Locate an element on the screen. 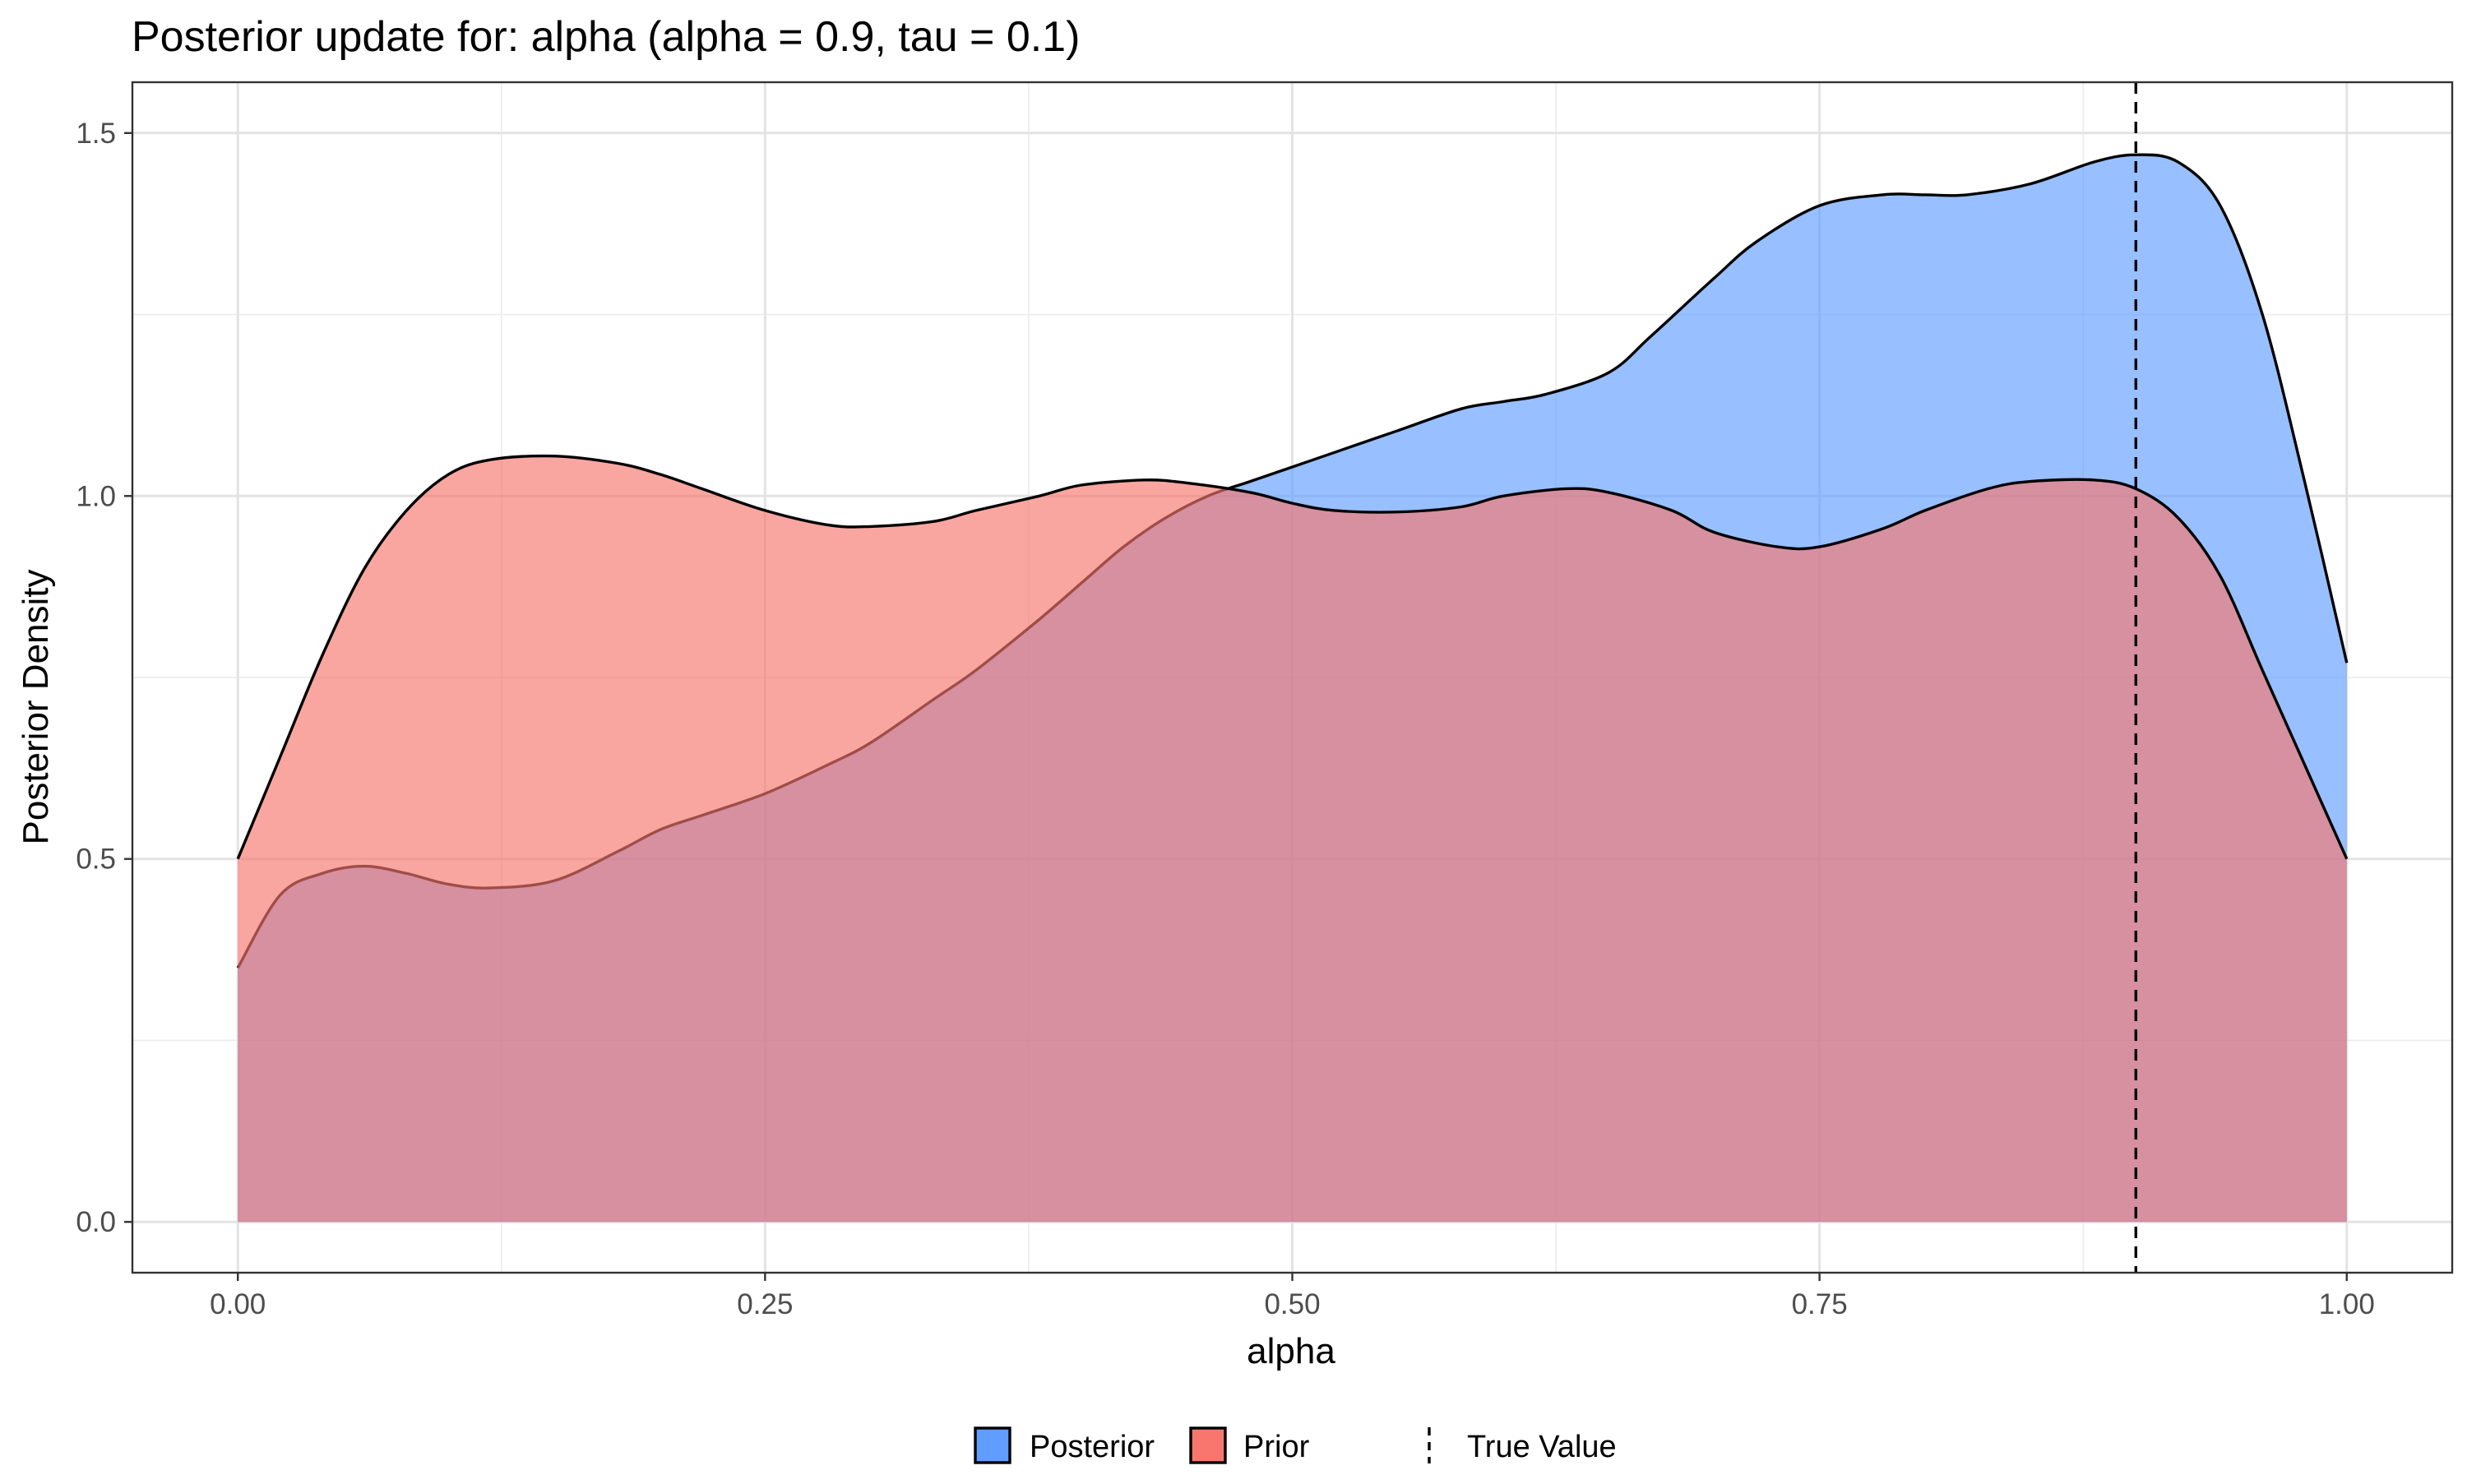  x-axis: 0.00 0.25 0.50 0.75 1.00 is located at coordinates (1292, 1296).